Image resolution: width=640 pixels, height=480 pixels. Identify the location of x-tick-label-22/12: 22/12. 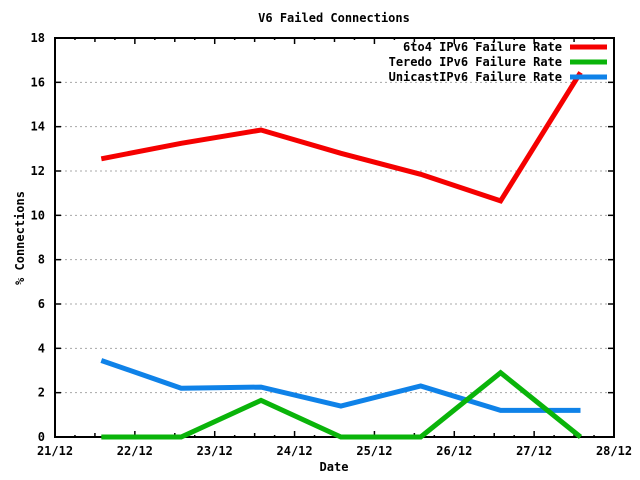
(135, 451).